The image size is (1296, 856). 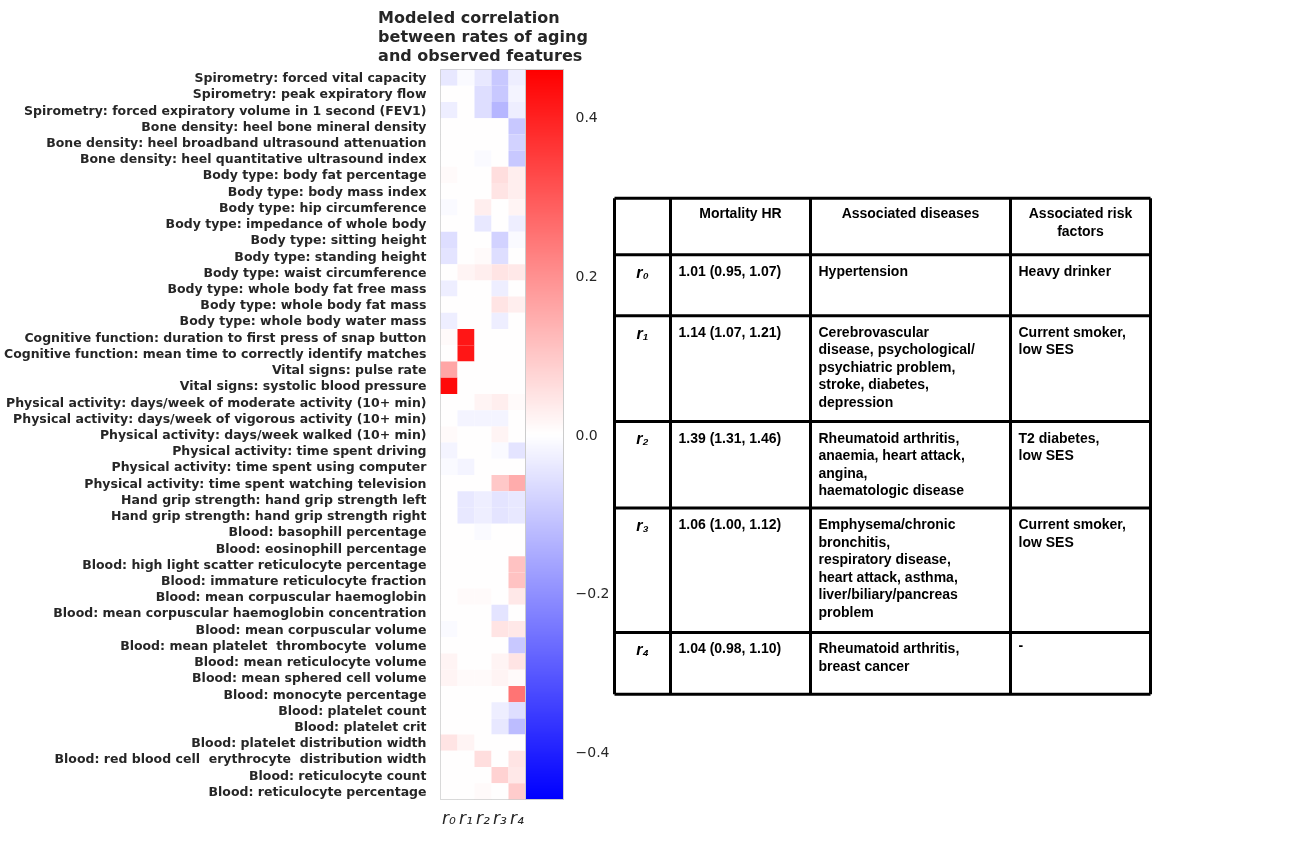 What do you see at coordinates (360, 726) in the screenshot?
I see `y-tick-label: Blood: platelet crit` at bounding box center [360, 726].